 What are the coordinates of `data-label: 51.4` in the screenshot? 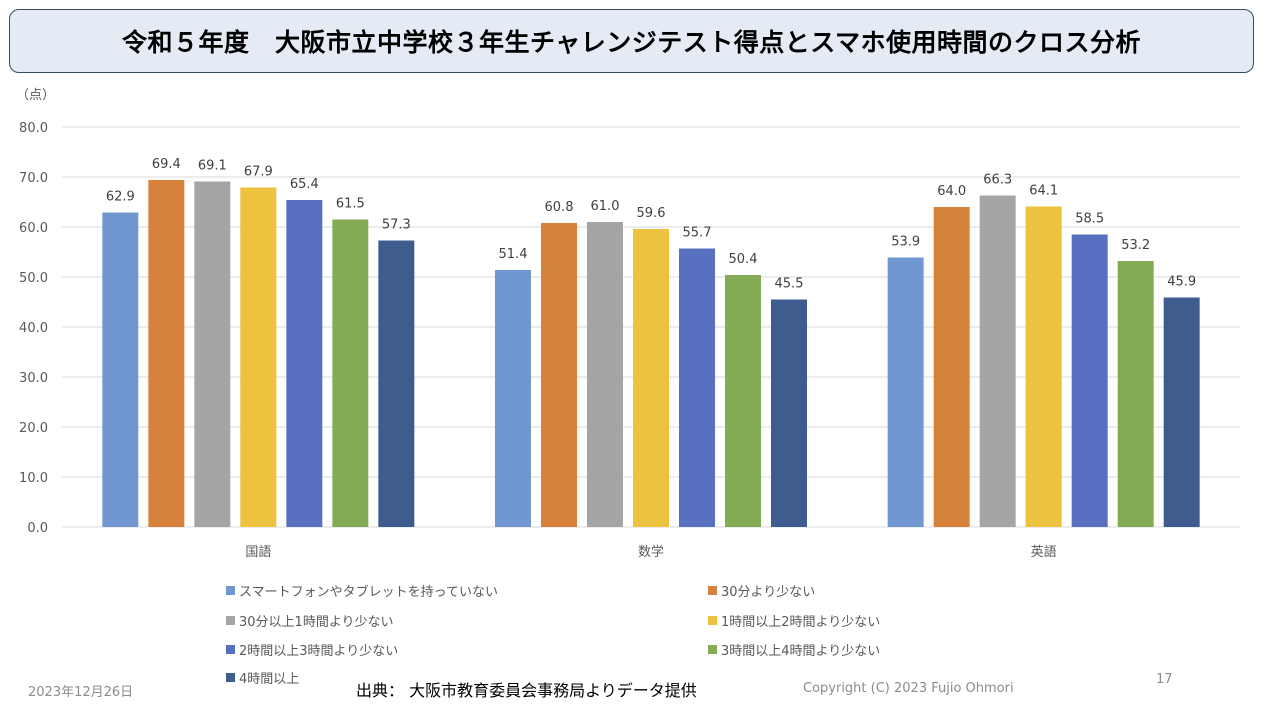 It's located at (513, 254).